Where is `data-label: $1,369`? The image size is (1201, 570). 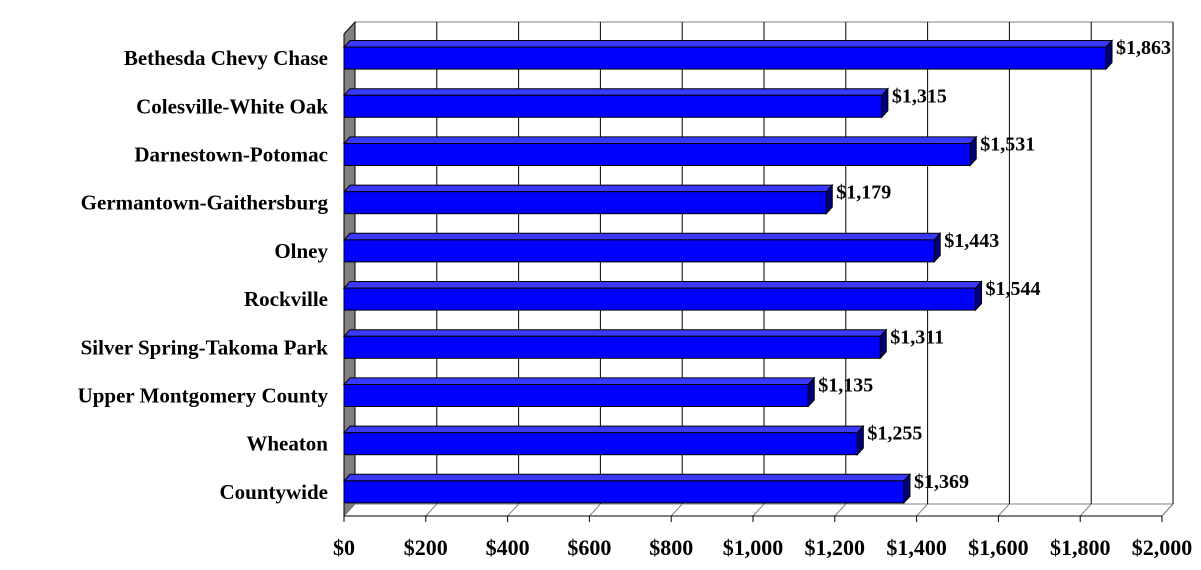
data-label: $1,369 is located at coordinates (941, 482).